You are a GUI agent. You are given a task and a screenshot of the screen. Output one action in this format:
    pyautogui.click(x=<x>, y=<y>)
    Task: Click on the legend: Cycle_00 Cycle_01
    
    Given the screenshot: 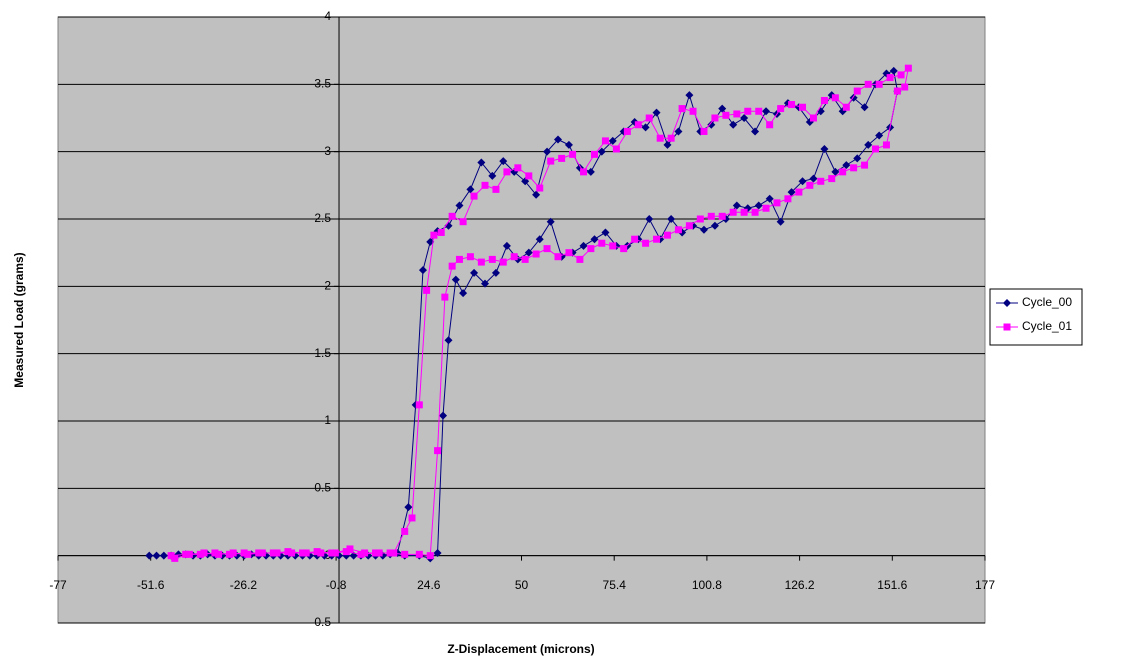 What is the action you would take?
    pyautogui.click(x=1036, y=317)
    